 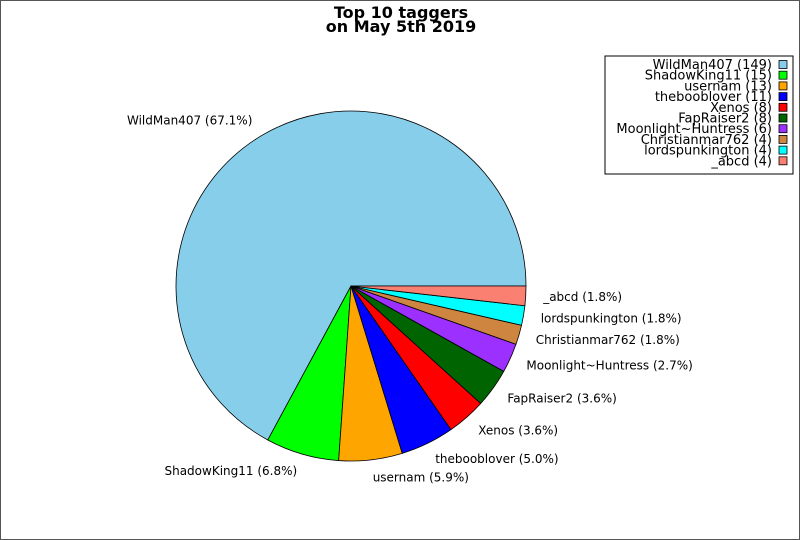 What do you see at coordinates (783, 107) in the screenshot?
I see `legend-swatch-xenos` at bounding box center [783, 107].